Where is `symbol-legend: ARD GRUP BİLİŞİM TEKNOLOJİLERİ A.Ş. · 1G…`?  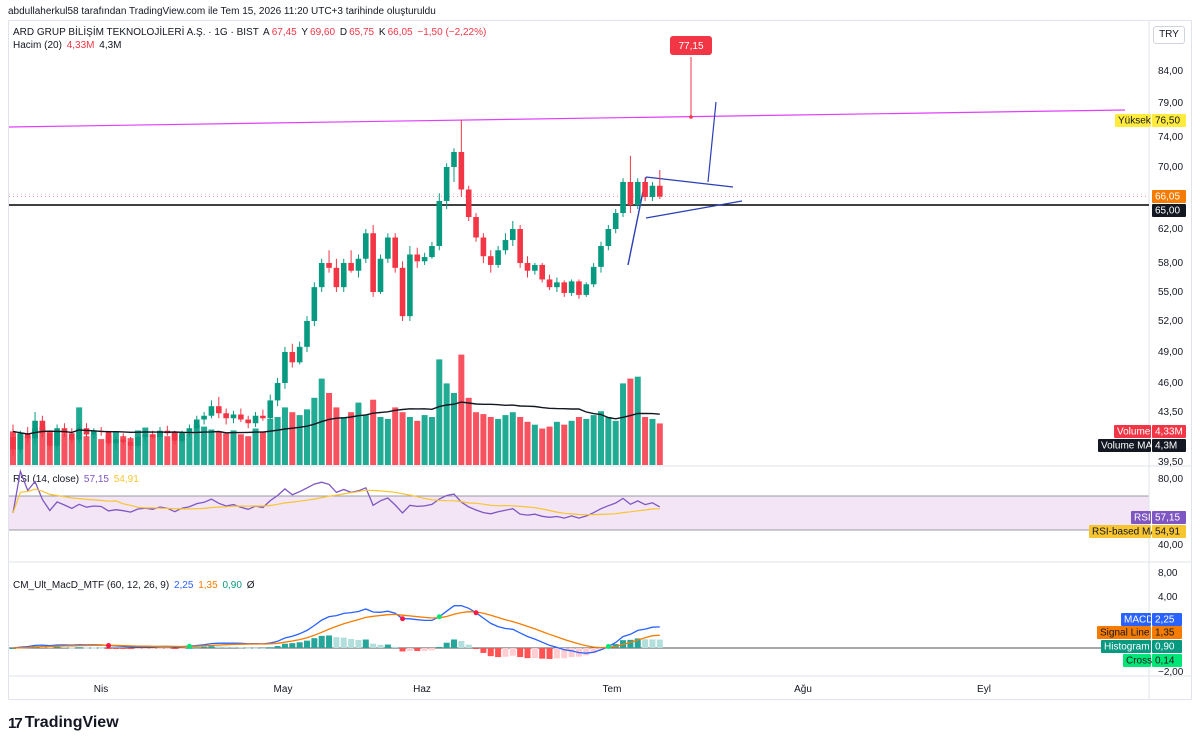 symbol-legend: ARD GRUP BİLİŞİM TEKNOLOJİLERİ A.Ş. · 1G… is located at coordinates (250, 32).